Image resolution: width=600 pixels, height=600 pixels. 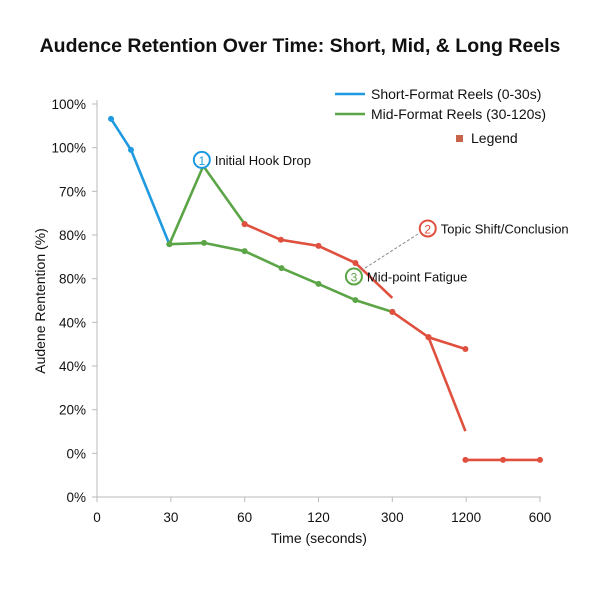 I want to click on annotation-label: Initial Hook Drop, so click(x=263, y=160).